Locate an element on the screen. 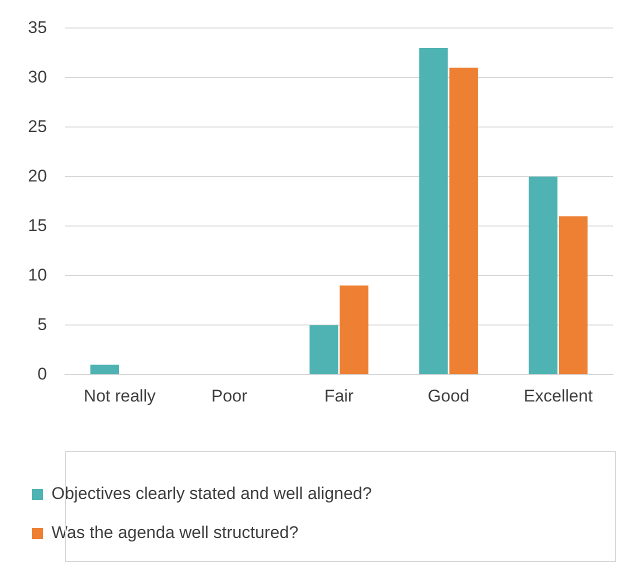  x-tick-label: Poor is located at coordinates (229, 396).